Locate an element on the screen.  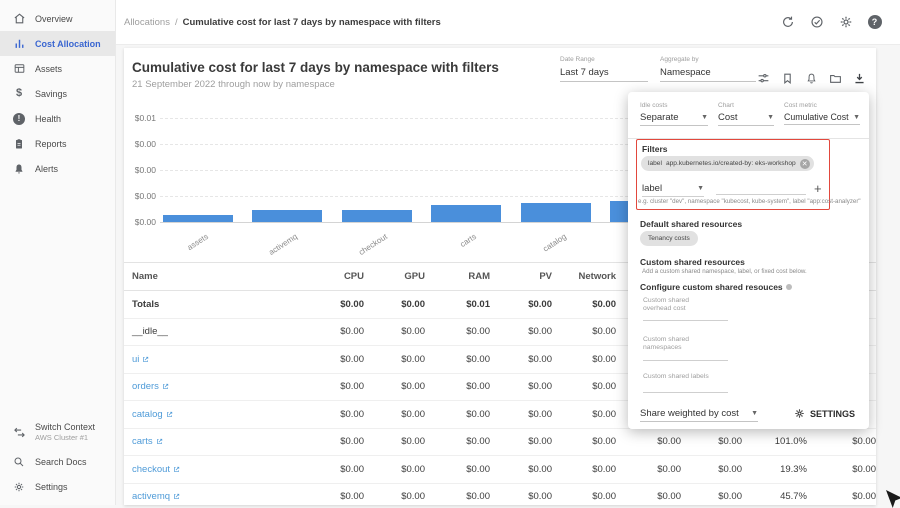
custom-labels-input is located at coordinates (685, 388).